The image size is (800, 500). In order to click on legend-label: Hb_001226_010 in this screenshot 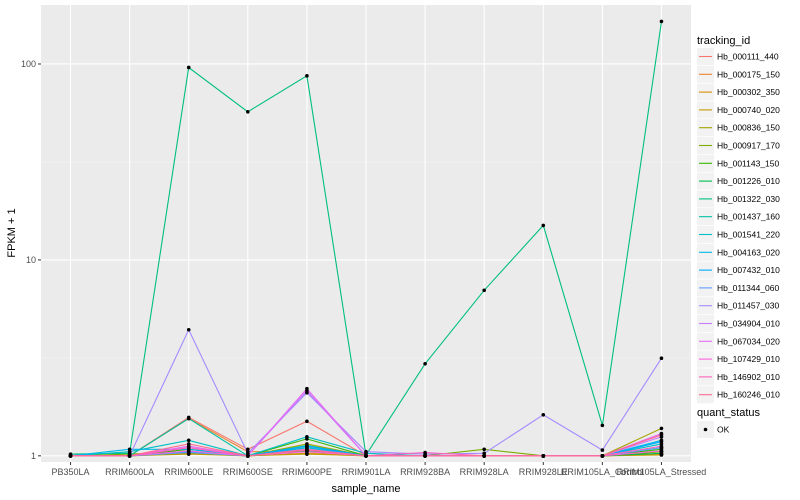, I will do `click(748, 181)`.